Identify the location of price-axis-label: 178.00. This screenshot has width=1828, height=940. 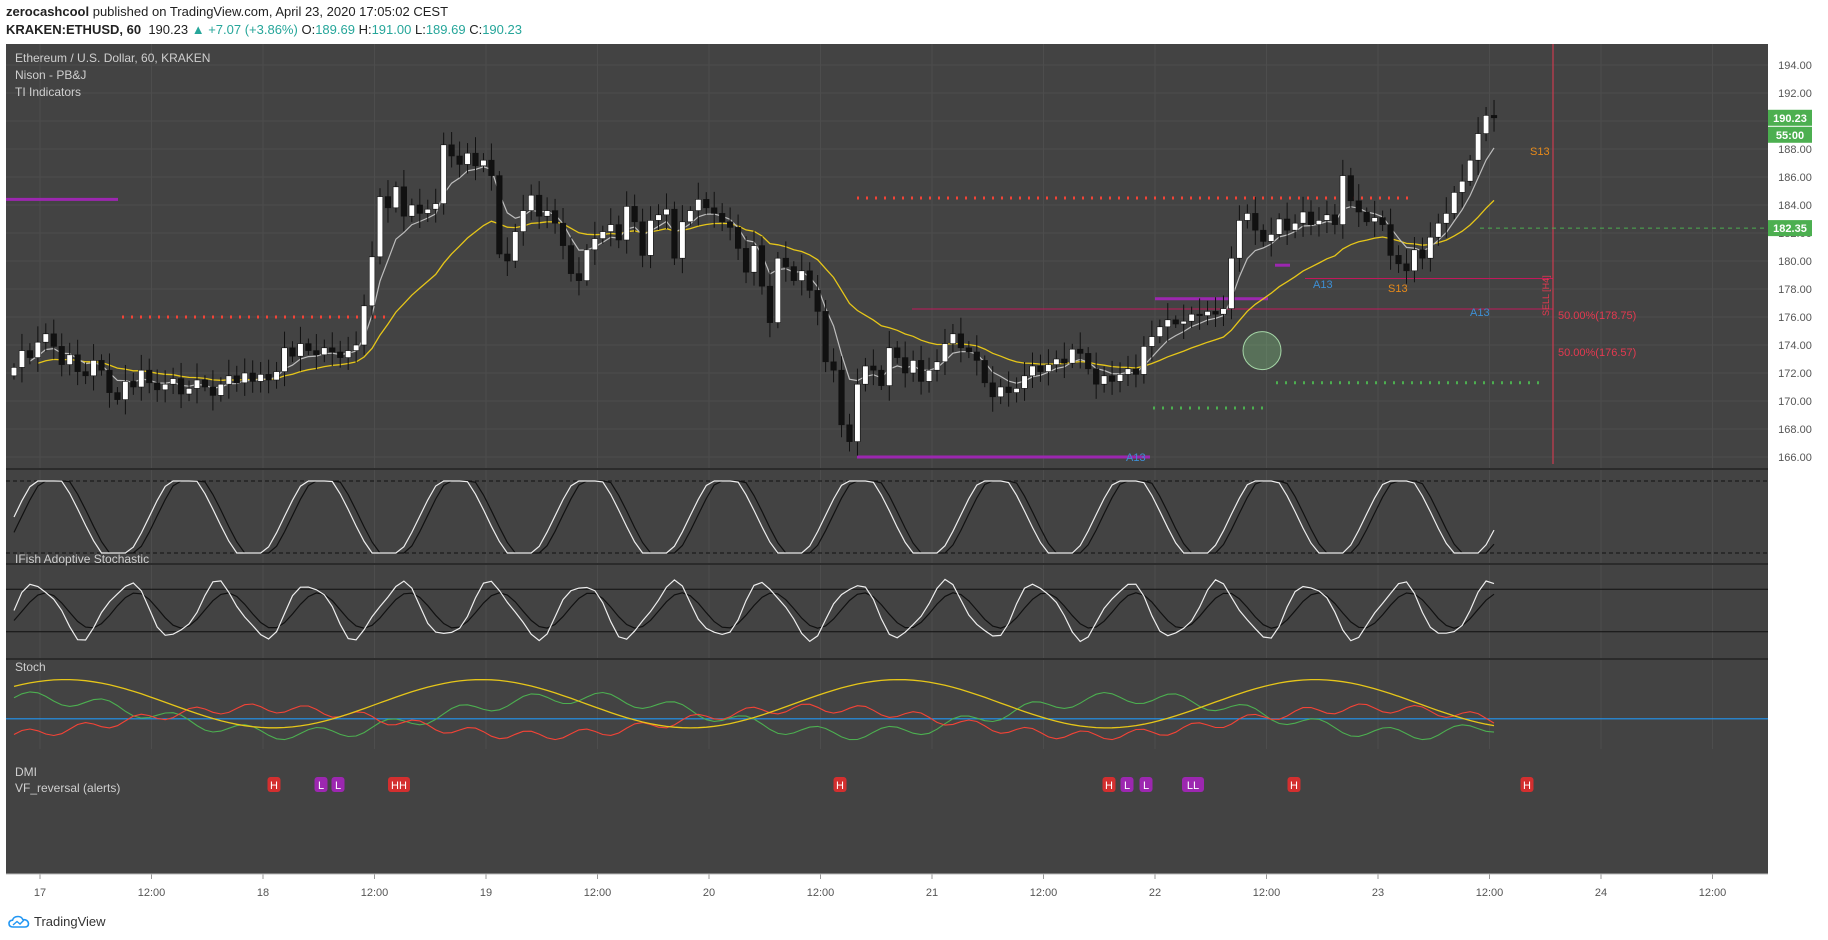
(1795, 290).